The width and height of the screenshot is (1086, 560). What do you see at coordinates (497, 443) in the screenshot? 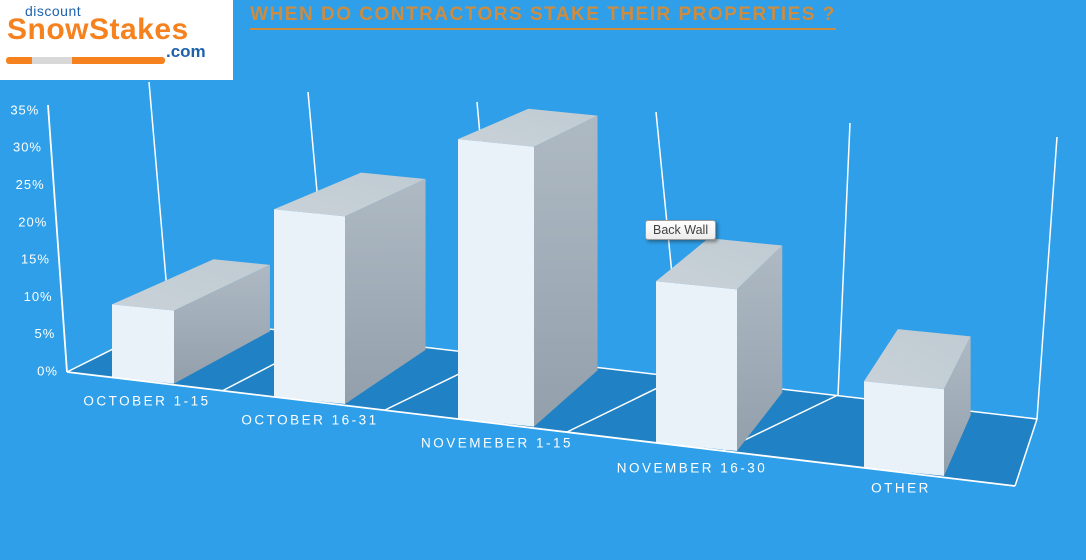
I see `category-label-novemeber-1-15: NOVEMEBER 1-15` at bounding box center [497, 443].